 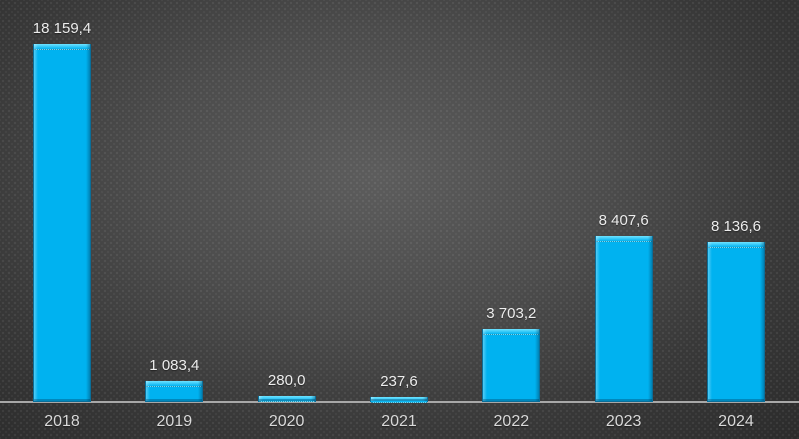 I want to click on value-label-2018: 18 159,4, so click(x=62, y=28).